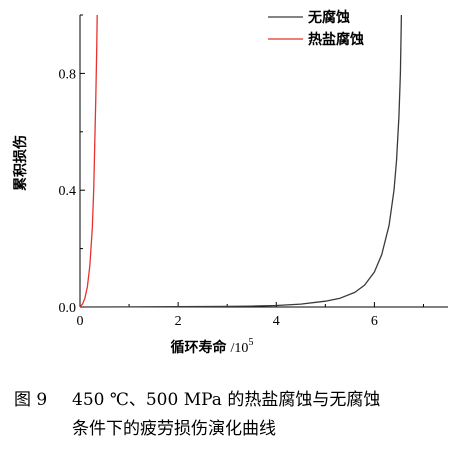 The height and width of the screenshot is (463, 460). I want to click on legend-label-2: 热盐腐蚀, so click(336, 39).